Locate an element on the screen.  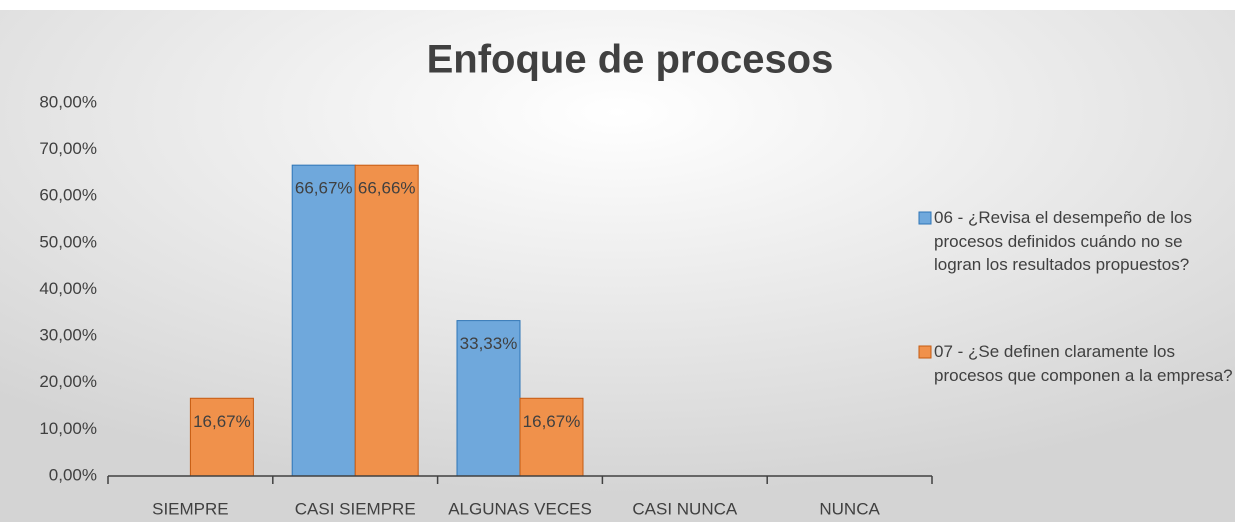
y-tick-label: 20,00% is located at coordinates (68, 381).